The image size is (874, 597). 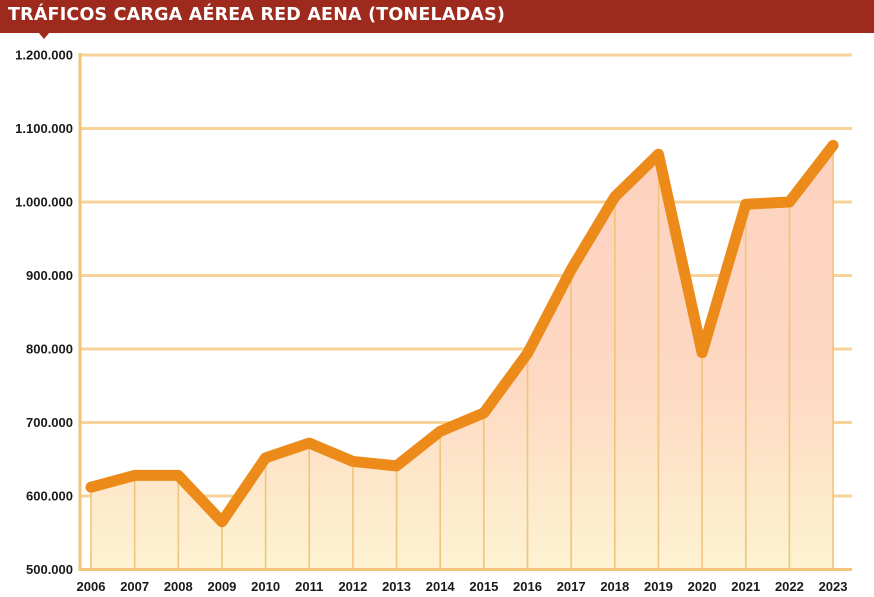 I want to click on x-tick-label: 2021, so click(x=745, y=586).